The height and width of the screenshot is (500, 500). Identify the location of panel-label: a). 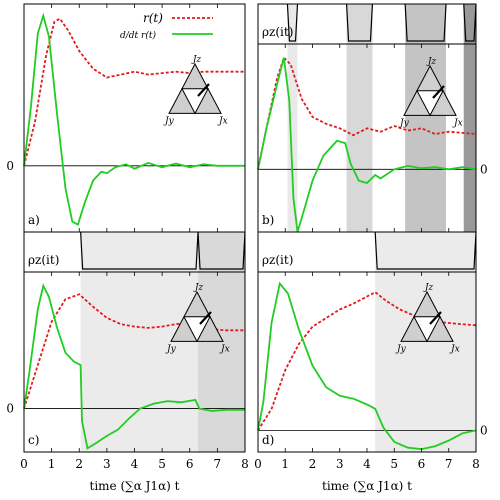
(34, 220).